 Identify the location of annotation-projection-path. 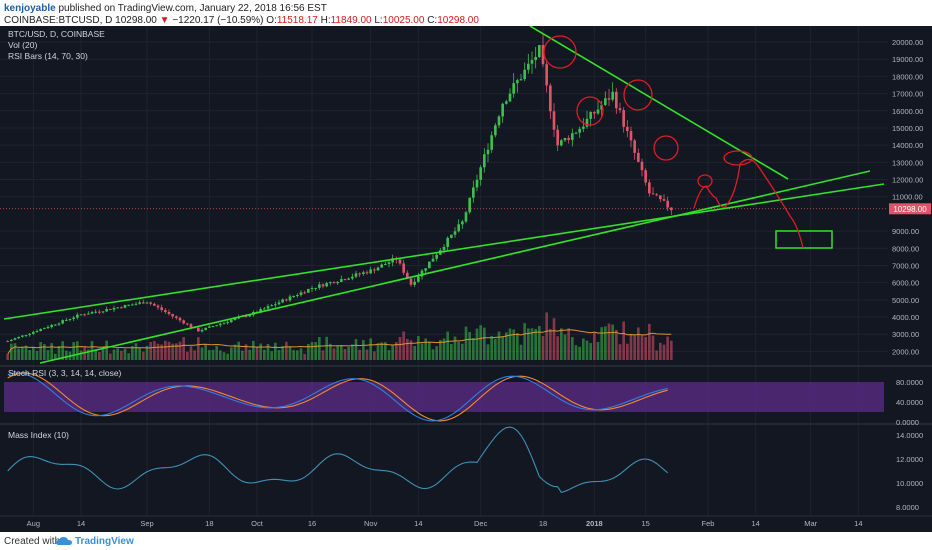
(748, 203).